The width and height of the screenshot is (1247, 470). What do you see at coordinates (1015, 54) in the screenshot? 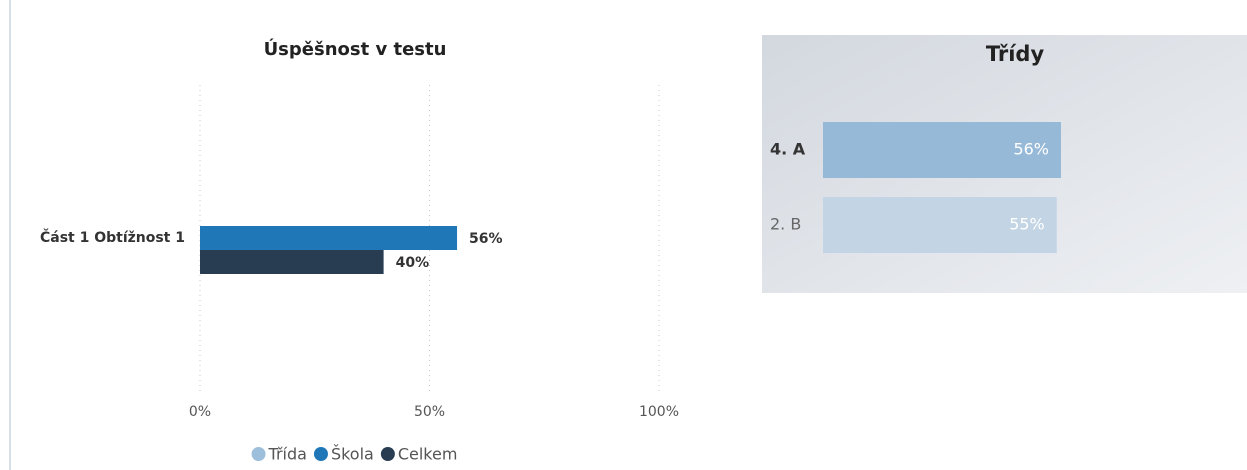
I see `chart-title: Třídy` at bounding box center [1015, 54].